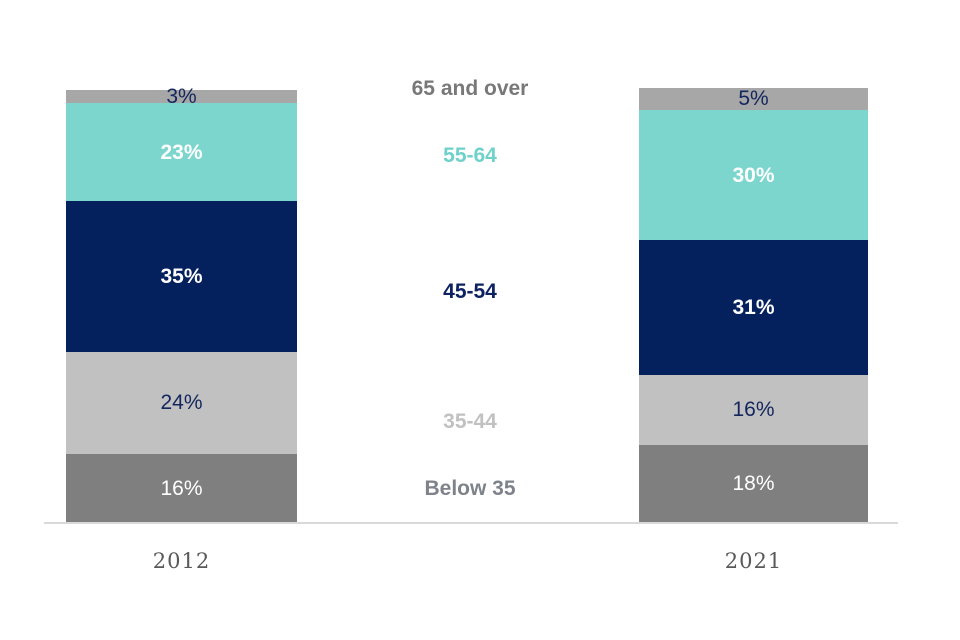 The image size is (960, 640). What do you see at coordinates (470, 155) in the screenshot?
I see `legend-item-55-64: 55-64` at bounding box center [470, 155].